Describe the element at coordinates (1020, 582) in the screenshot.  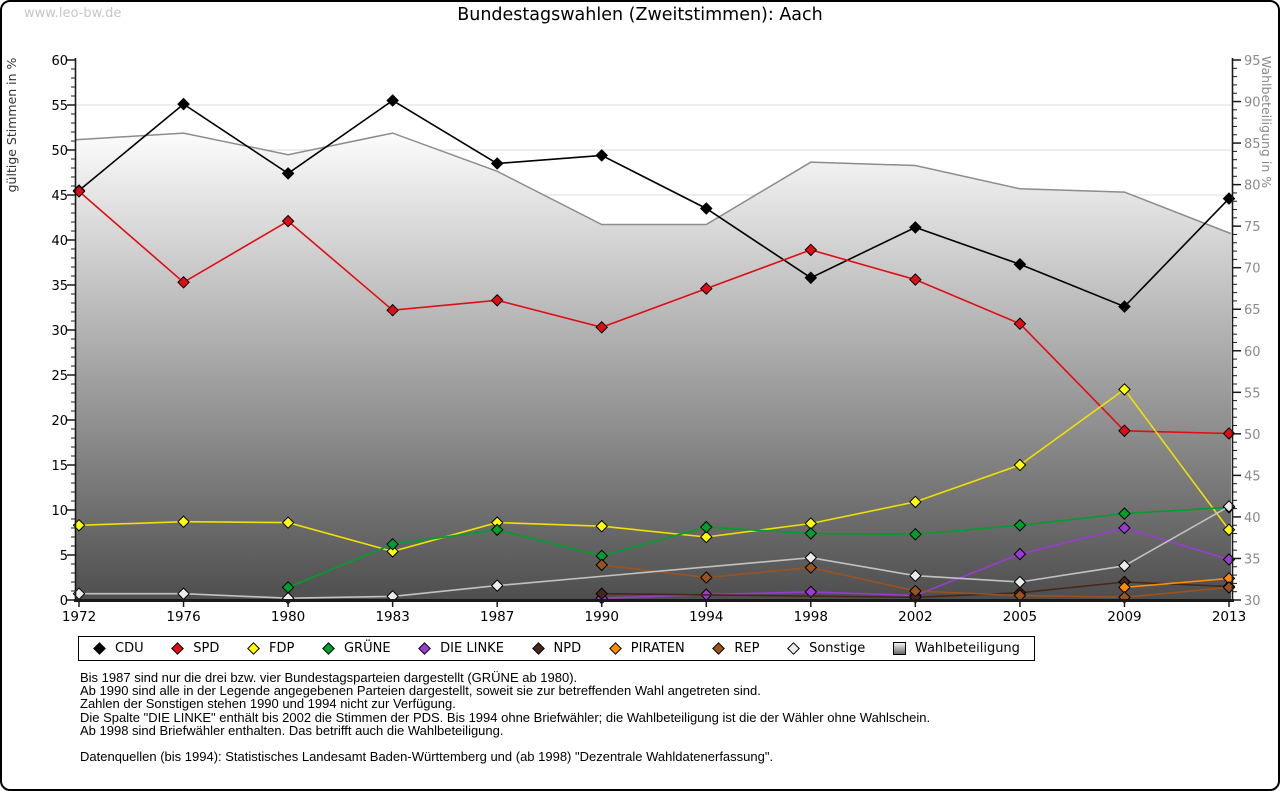
I see `point-Sonstige-2005` at that location.